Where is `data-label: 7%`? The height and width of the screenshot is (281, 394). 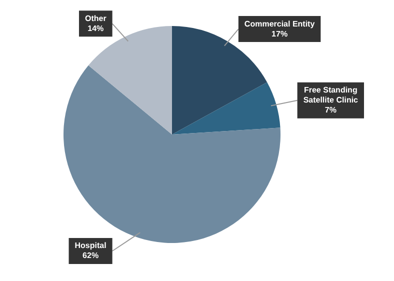
data-label: 7% is located at coordinates (330, 110).